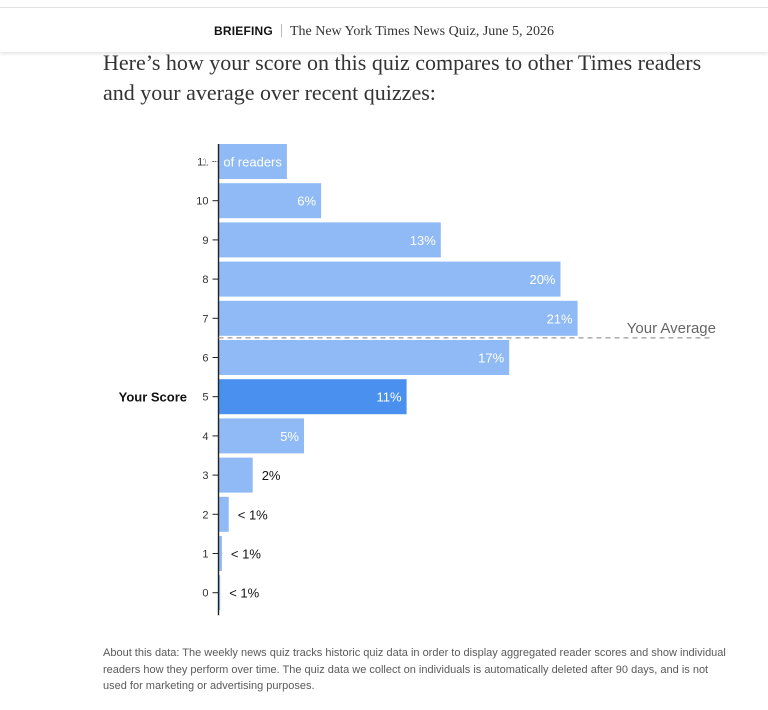 The height and width of the screenshot is (710, 768). Describe the element at coordinates (205, 515) in the screenshot. I see `tick-label-2: 2` at that location.